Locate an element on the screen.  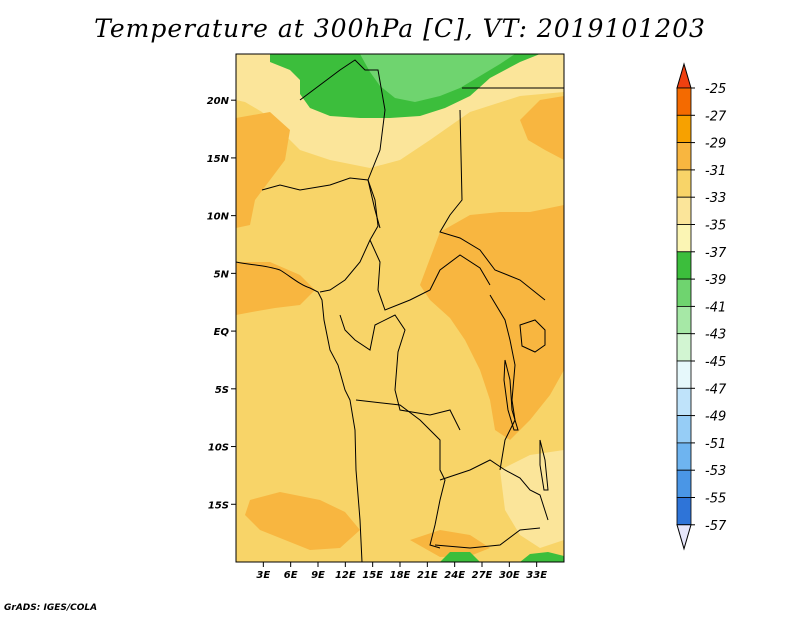
colorbar-label: -39 is located at coordinates (715, 280).